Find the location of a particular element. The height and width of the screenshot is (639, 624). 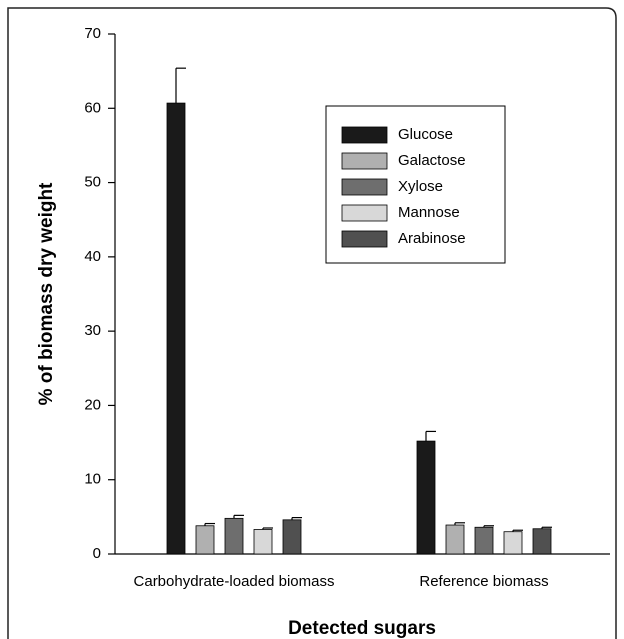

y-tick-label: 40 is located at coordinates (92, 256).